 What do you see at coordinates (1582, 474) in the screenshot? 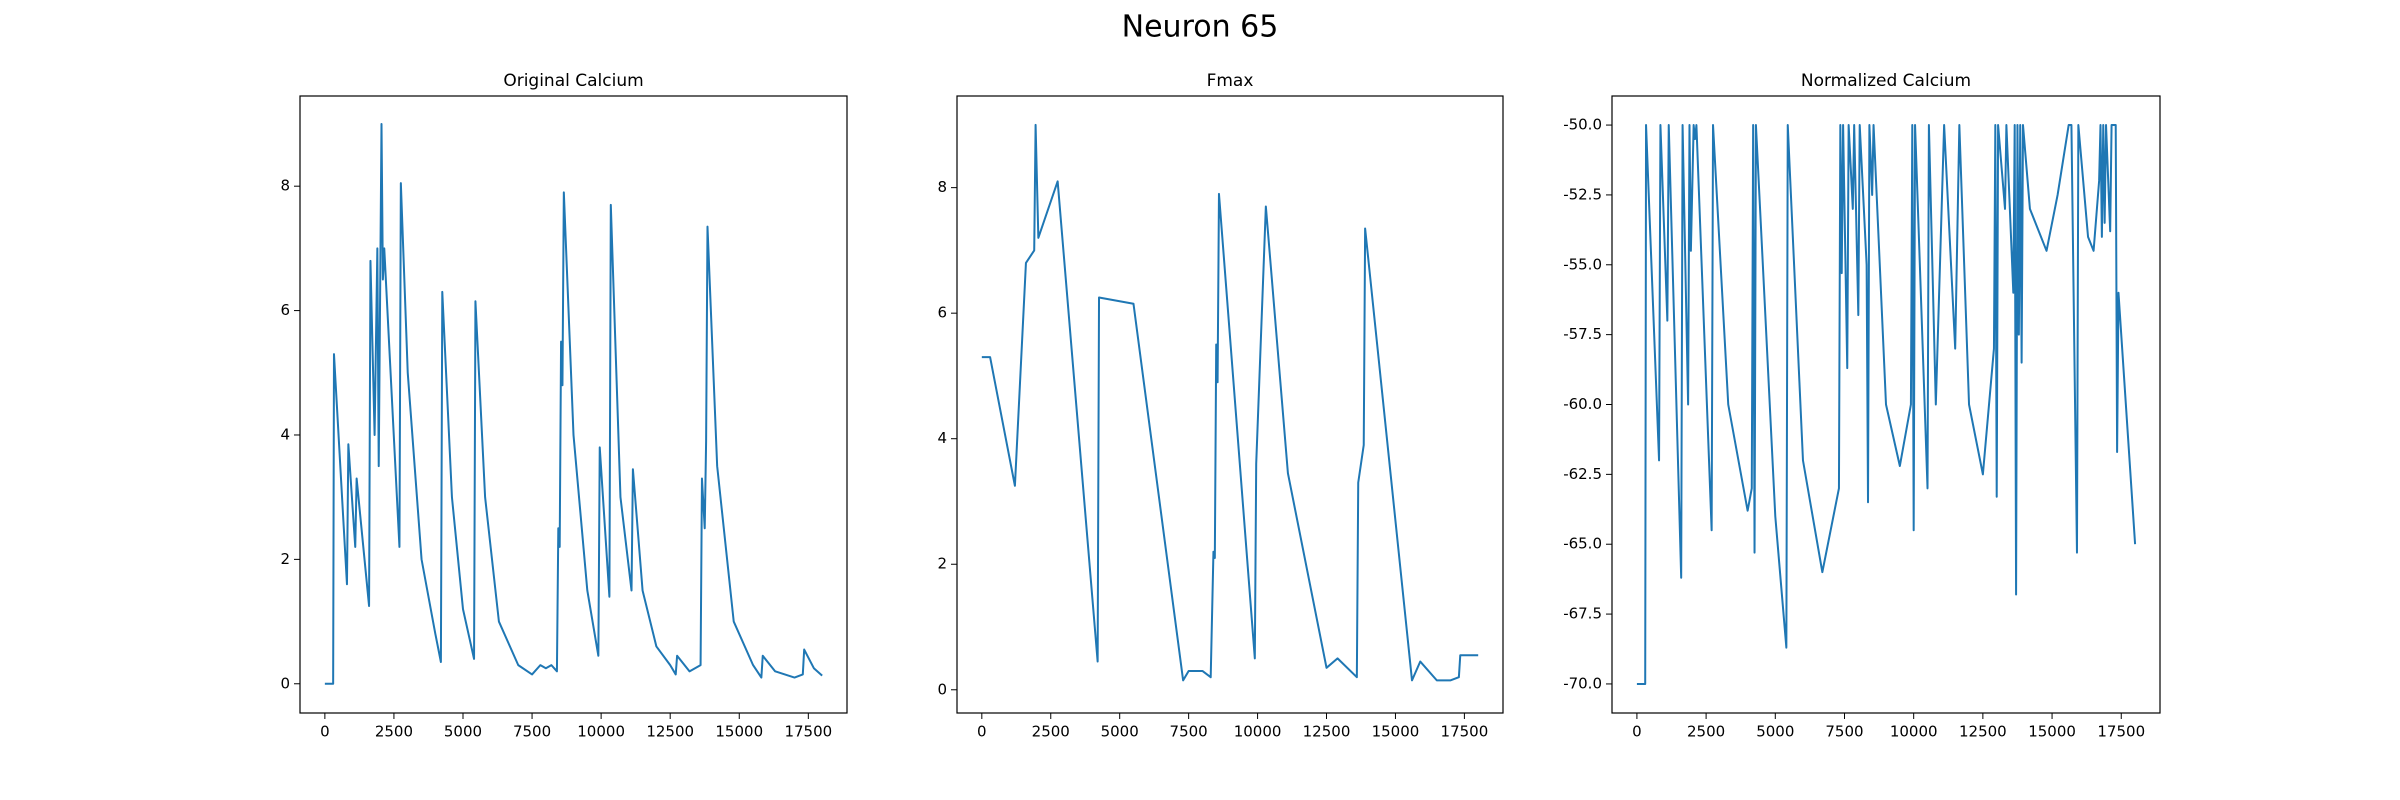
I see `y-tick-label: -62.5` at bounding box center [1582, 474].